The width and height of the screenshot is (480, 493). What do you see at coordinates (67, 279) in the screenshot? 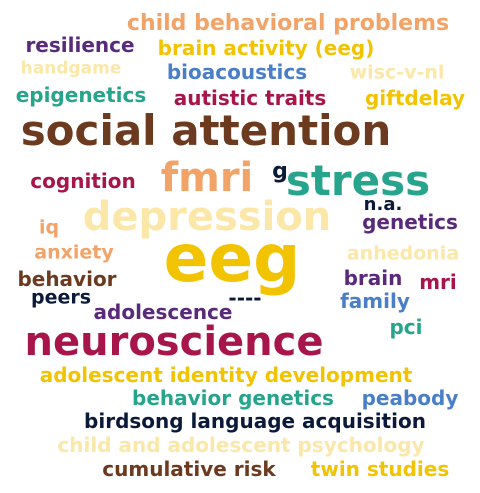
I see `word-behavior: behavior` at bounding box center [67, 279].